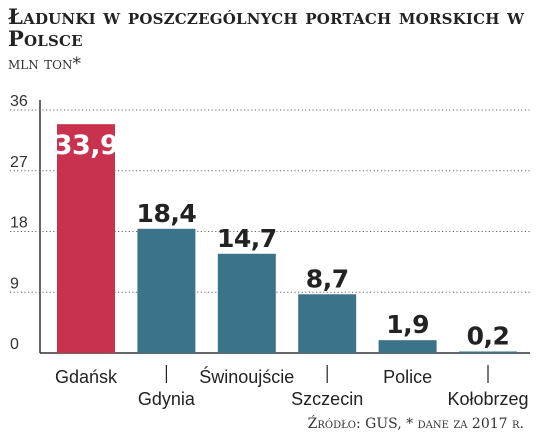 The width and height of the screenshot is (536, 437). I want to click on x-tick-label: Gdańsk, so click(86, 377).